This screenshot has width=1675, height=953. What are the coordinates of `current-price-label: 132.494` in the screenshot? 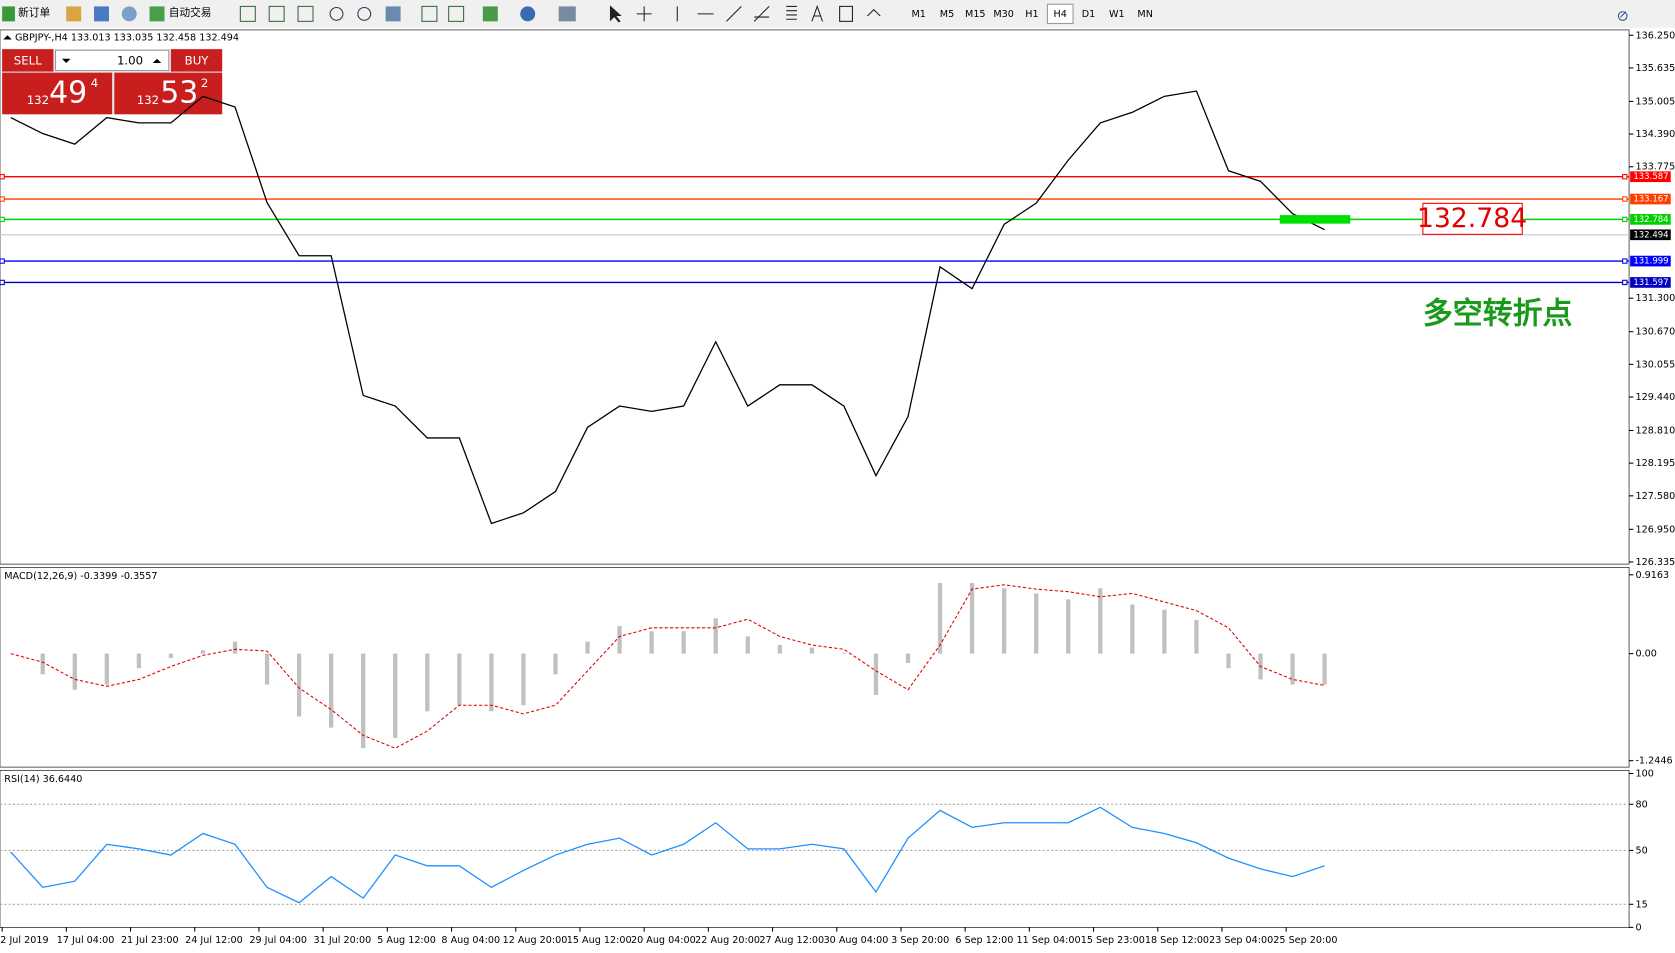 It's located at (1650, 235).